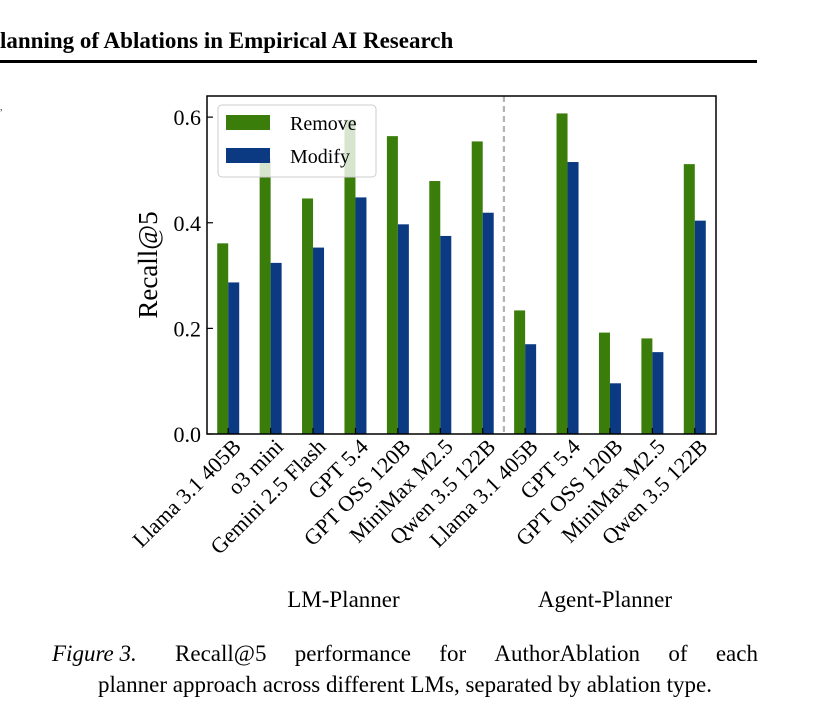 The width and height of the screenshot is (813, 709). I want to click on y-axis-label: Recall@5, so click(148, 264).